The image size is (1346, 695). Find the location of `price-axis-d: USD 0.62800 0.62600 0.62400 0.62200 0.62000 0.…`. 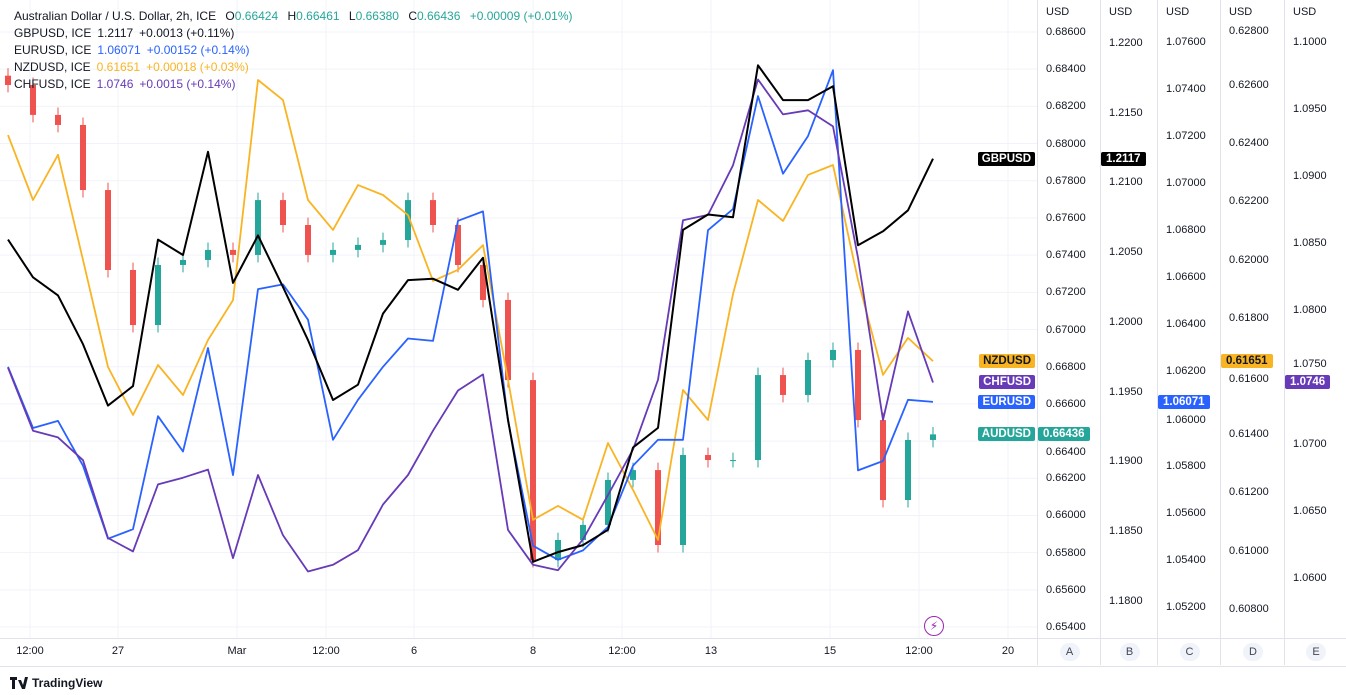

price-axis-d: USD 0.62800 0.62600 0.62400 0.62200 0.62000 0.… is located at coordinates (1252, 319).